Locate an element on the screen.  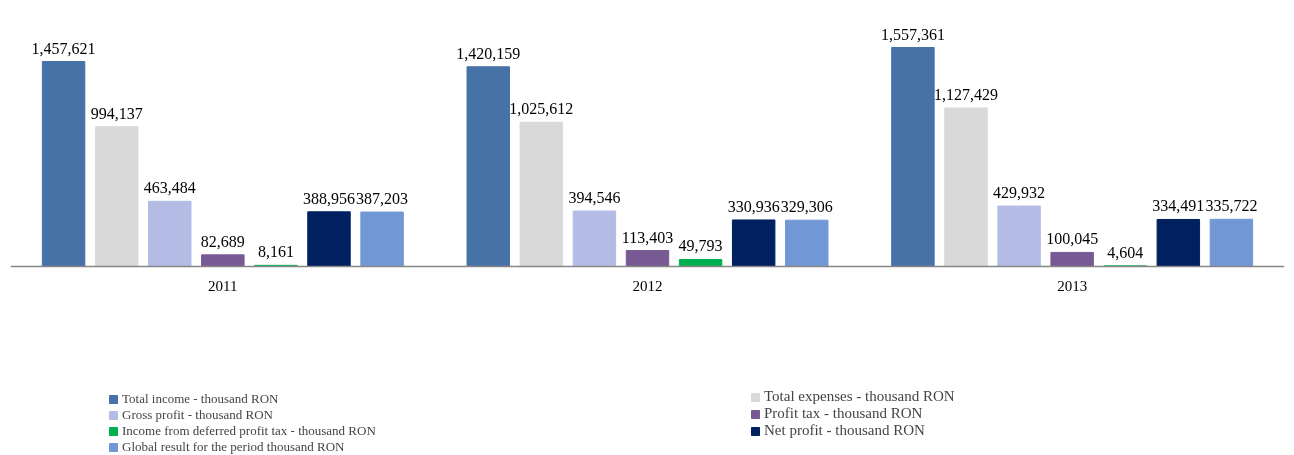
data-label: 82,689 is located at coordinates (222, 241).